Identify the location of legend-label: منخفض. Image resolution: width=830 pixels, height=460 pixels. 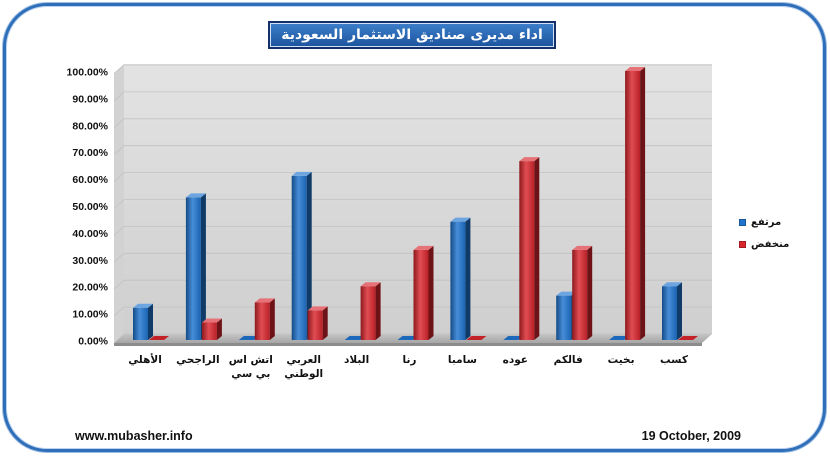
(770, 244).